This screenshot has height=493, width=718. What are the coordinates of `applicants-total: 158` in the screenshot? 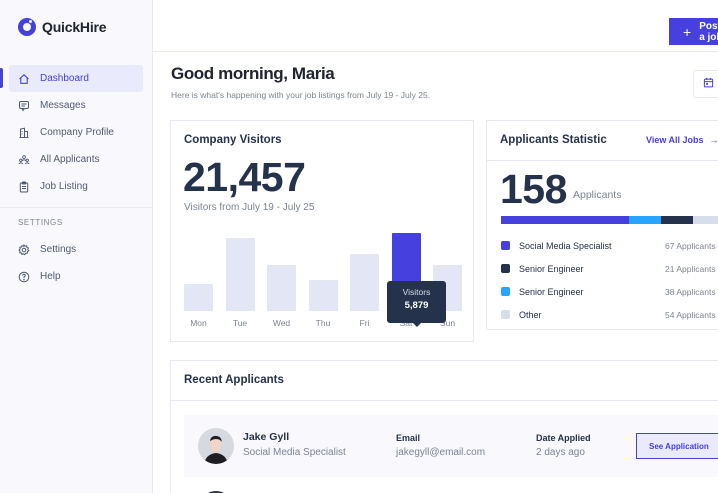 It's located at (533, 189).